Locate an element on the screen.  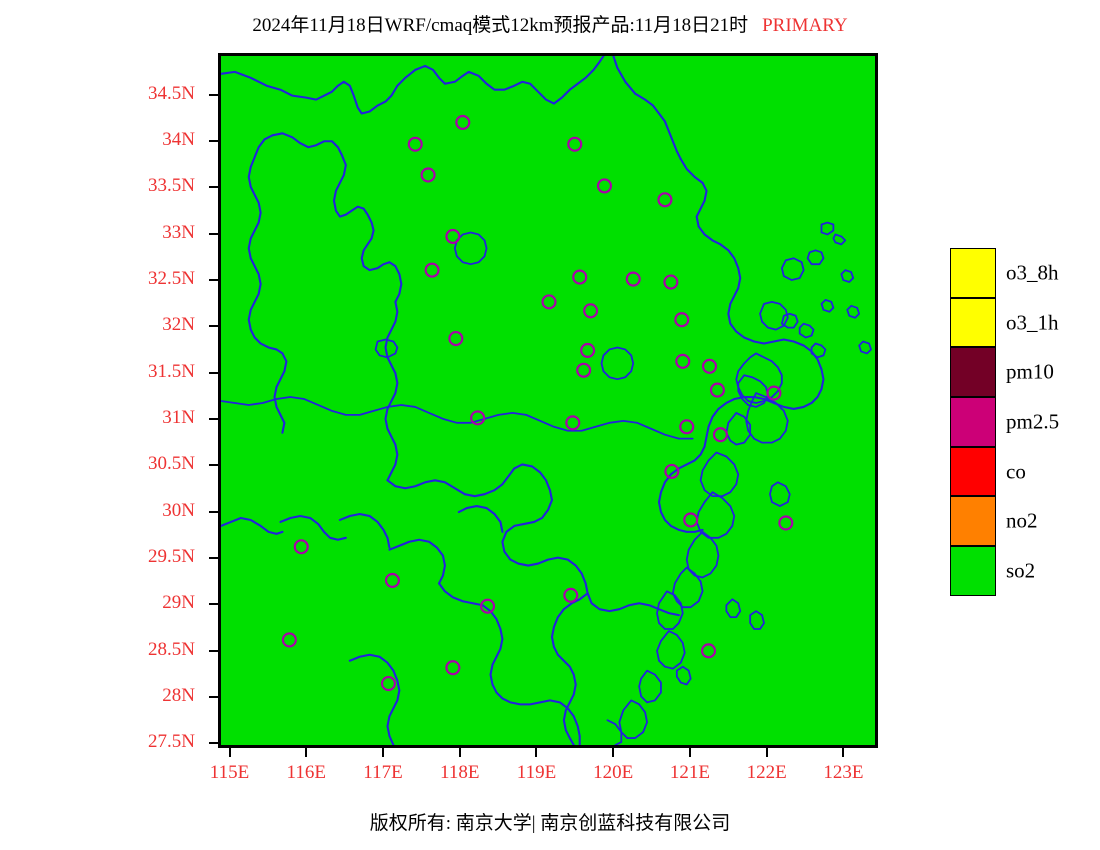
legend-swatch-o3-1h is located at coordinates (973, 322).